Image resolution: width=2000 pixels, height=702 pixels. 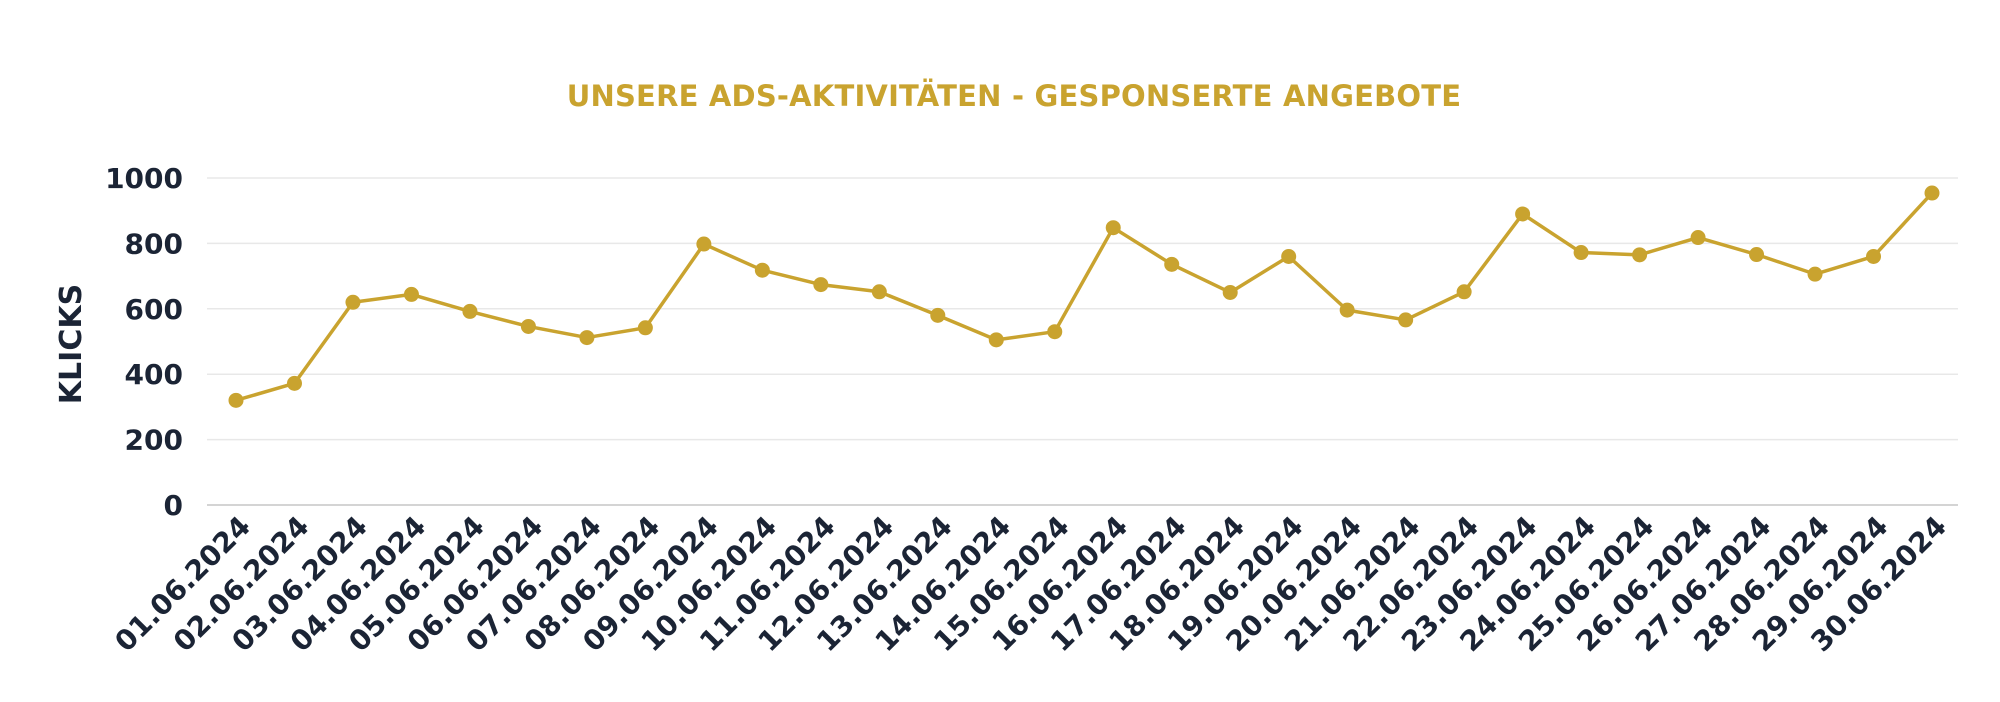 I want to click on y-axis-label: KLICKS, so click(x=71, y=344).